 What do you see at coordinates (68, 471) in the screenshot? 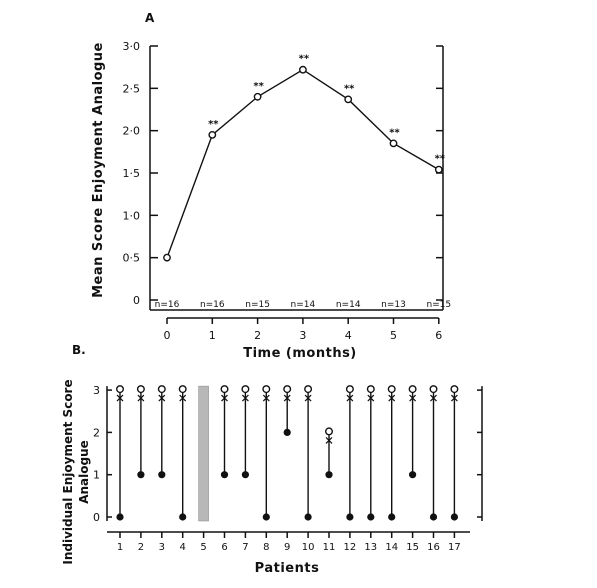
I see `panel-b-y-axis-label-line1: Individual Enjoyment Score` at bounding box center [68, 471].